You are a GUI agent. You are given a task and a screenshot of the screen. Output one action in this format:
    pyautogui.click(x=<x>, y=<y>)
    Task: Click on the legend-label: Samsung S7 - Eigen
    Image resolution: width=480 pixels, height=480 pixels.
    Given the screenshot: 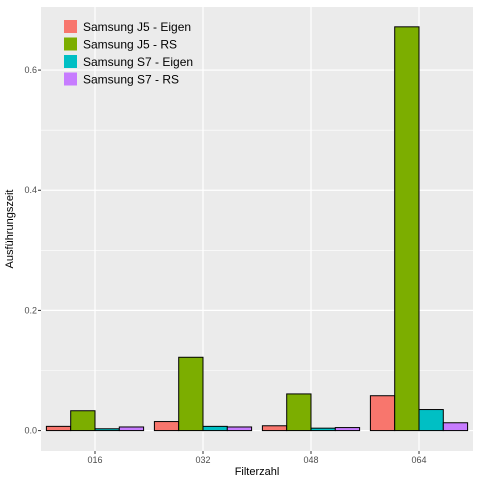 What is the action you would take?
    pyautogui.click(x=138, y=62)
    